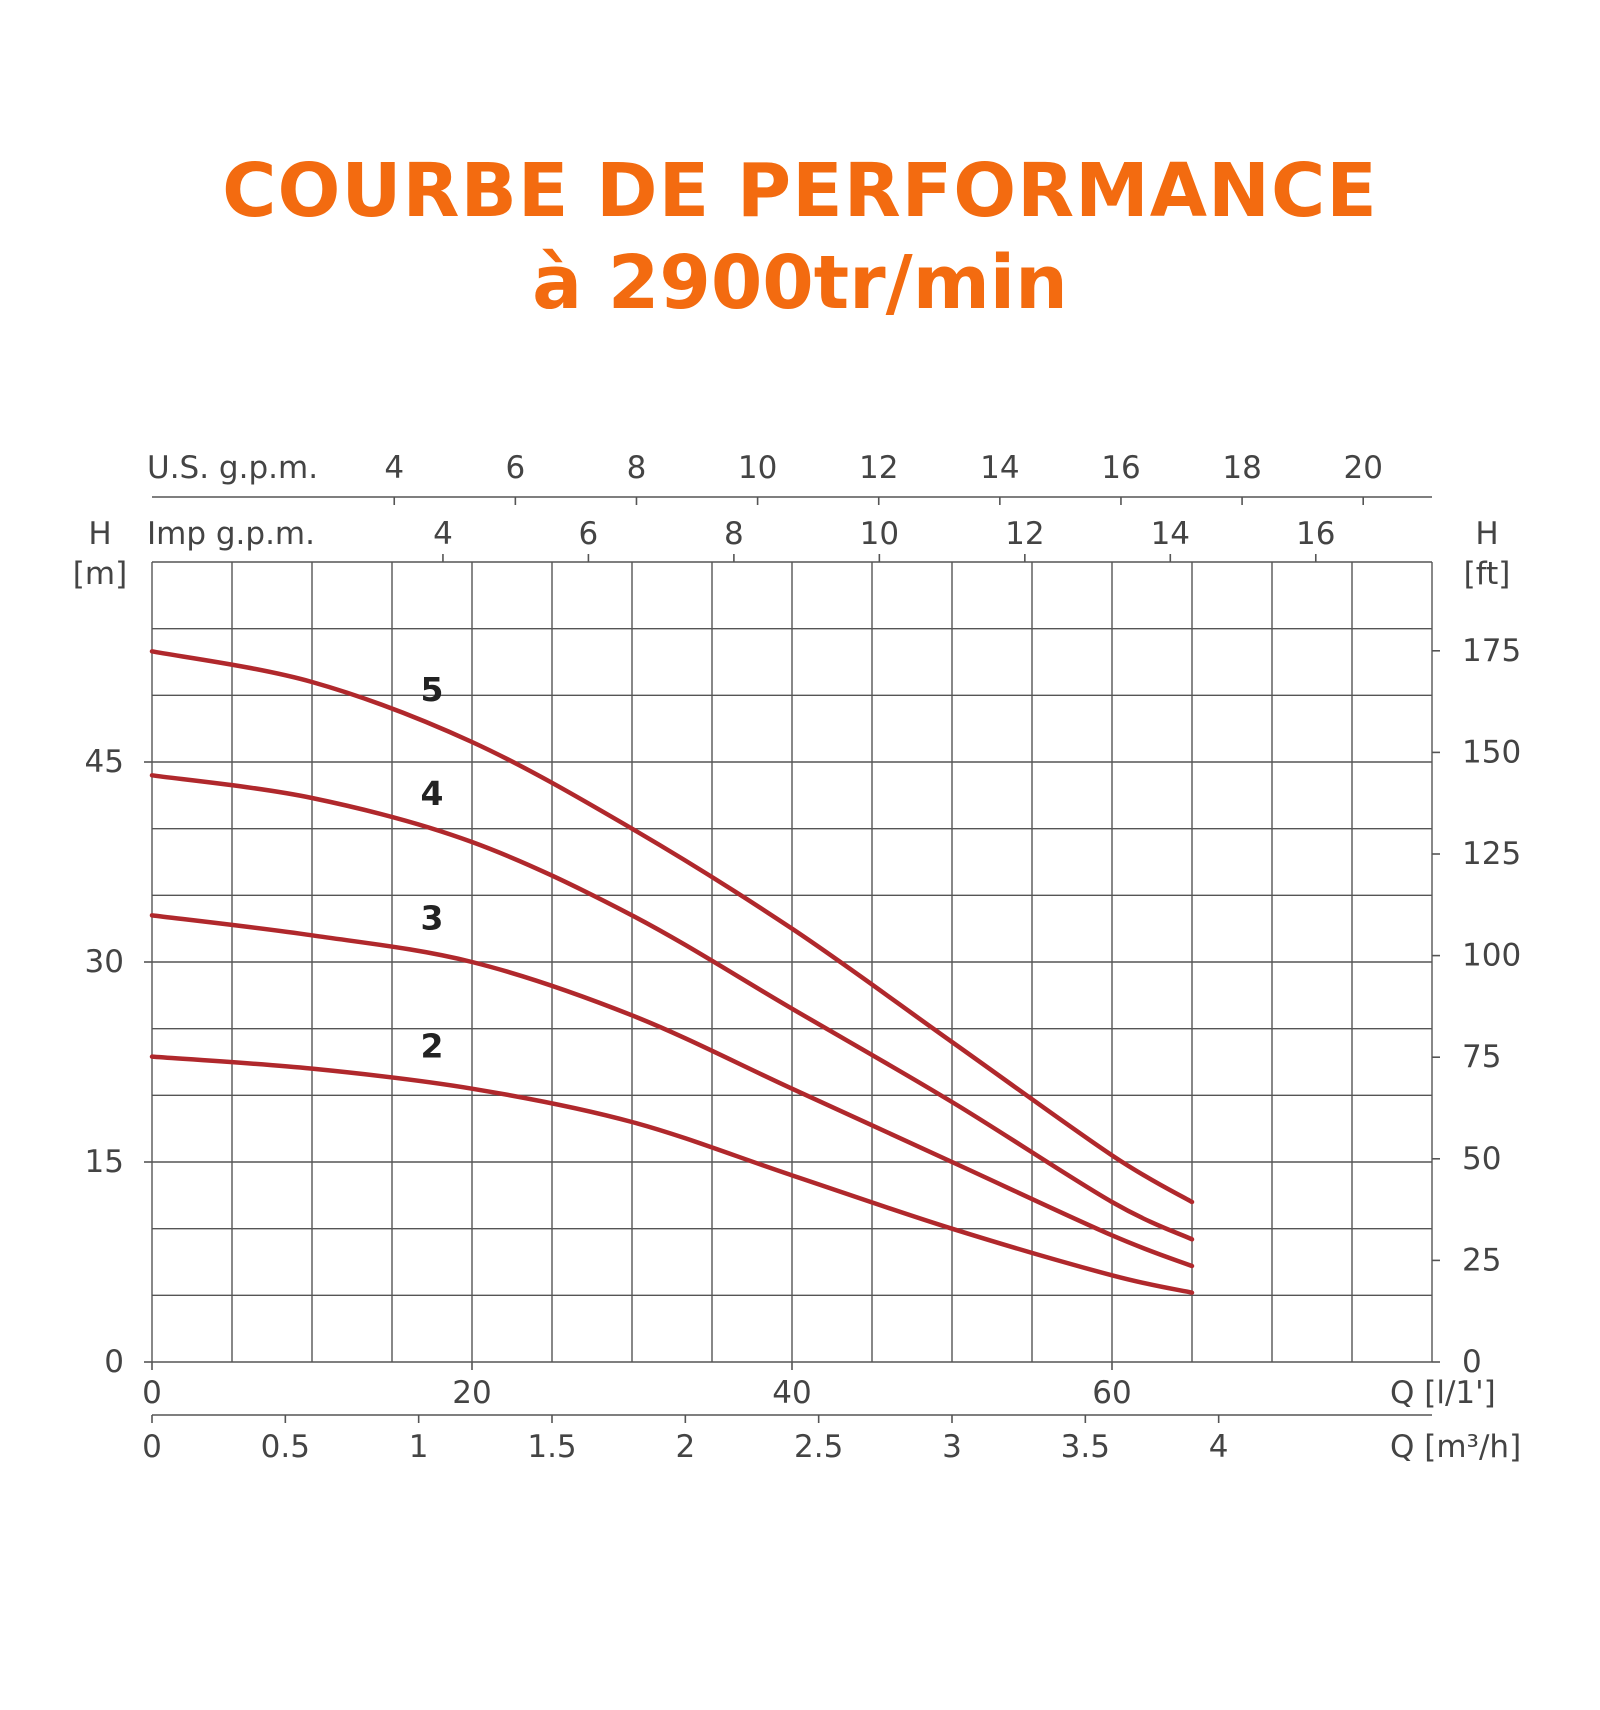  Describe the element at coordinates (999, 468) in the screenshot. I see `us-gpm-tick-label: 14` at that location.